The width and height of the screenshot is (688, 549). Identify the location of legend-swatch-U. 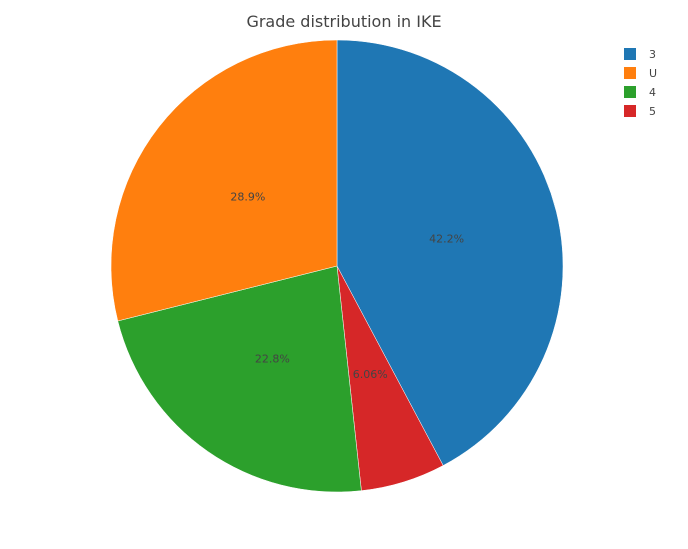
(630, 73).